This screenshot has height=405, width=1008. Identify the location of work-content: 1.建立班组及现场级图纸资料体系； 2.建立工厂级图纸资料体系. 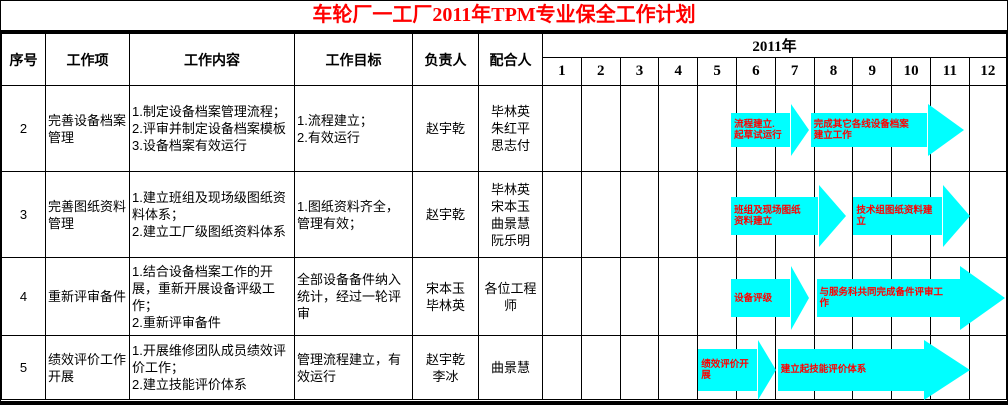
(212, 214).